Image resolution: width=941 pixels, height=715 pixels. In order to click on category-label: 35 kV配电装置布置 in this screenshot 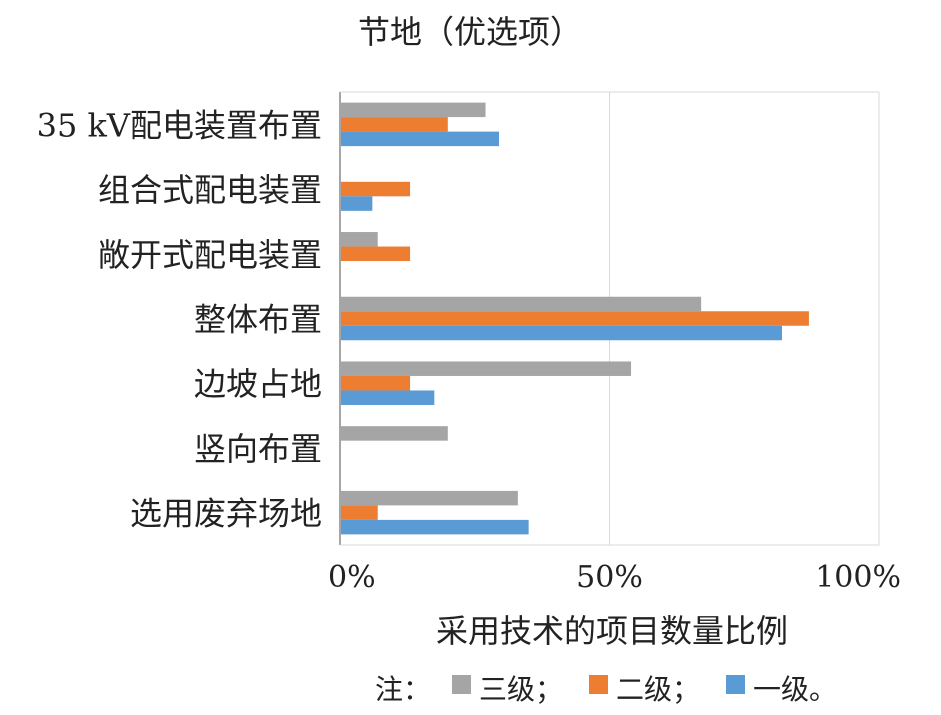, I will do `click(179, 125)`.